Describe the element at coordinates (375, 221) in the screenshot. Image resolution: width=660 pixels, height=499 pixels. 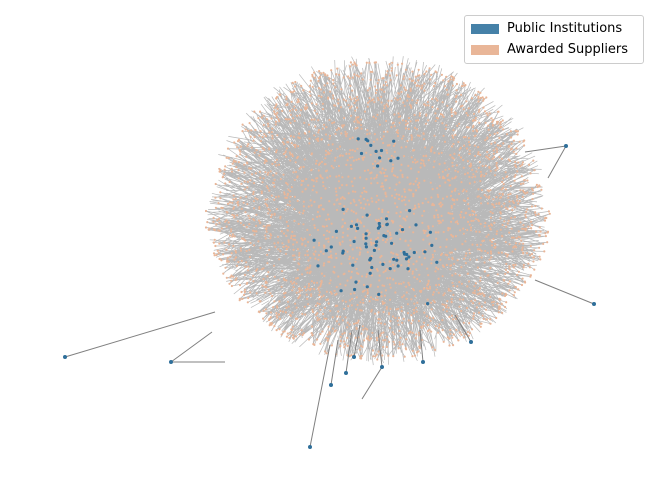
I see `institution-node-layer` at that location.